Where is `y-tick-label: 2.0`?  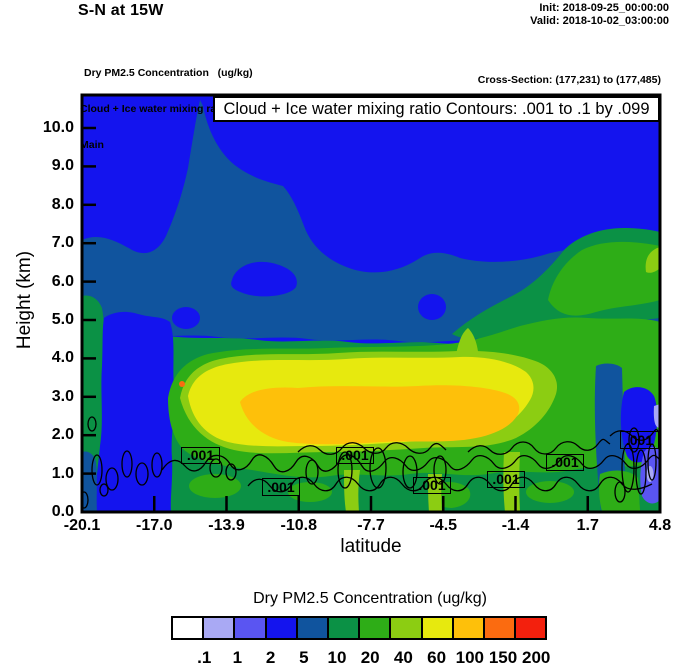 y-tick-label: 2.0 is located at coordinates (62, 435).